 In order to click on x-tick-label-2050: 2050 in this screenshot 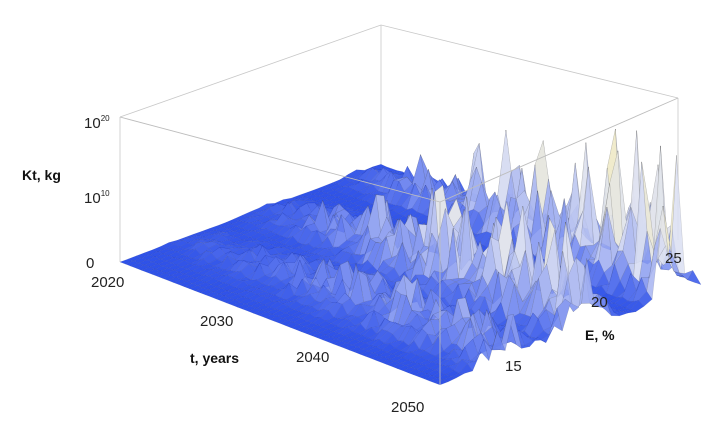, I will do `click(407, 407)`.